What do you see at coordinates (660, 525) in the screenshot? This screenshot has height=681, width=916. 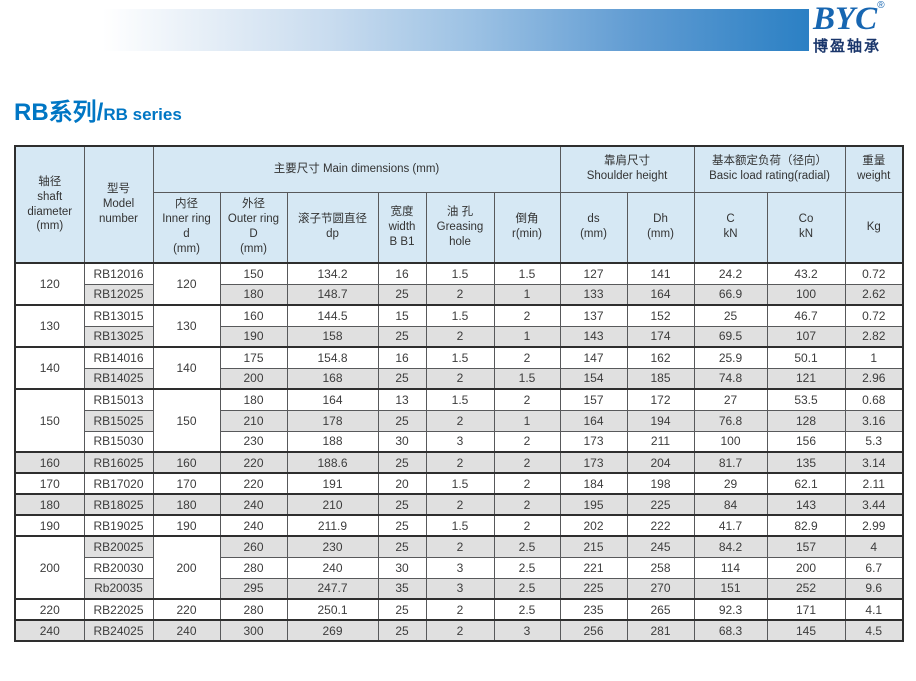 I see `dh-cell: 222` at bounding box center [660, 525].